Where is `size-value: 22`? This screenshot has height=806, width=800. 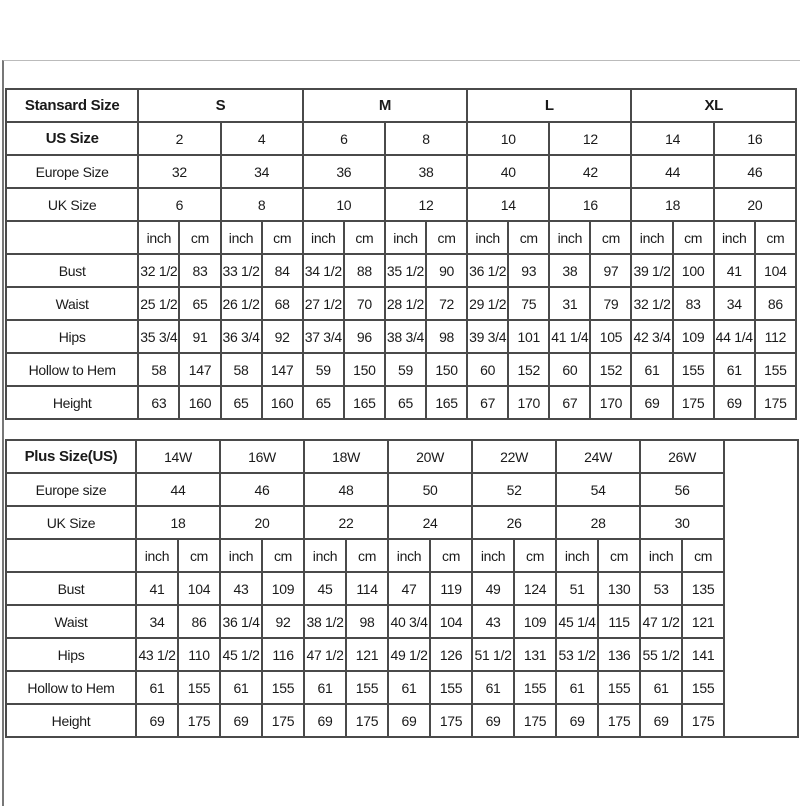 size-value: 22 is located at coordinates (346, 522).